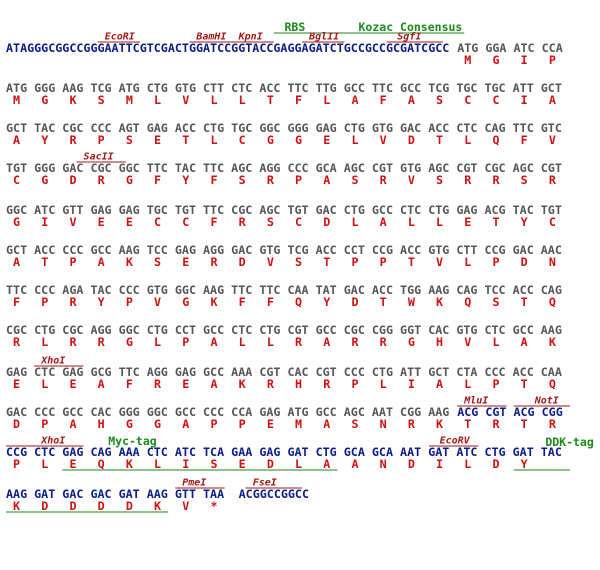 Image resolution: width=600 pixels, height=570 pixels. I want to click on feature-label: Myc-tag, so click(132, 441).